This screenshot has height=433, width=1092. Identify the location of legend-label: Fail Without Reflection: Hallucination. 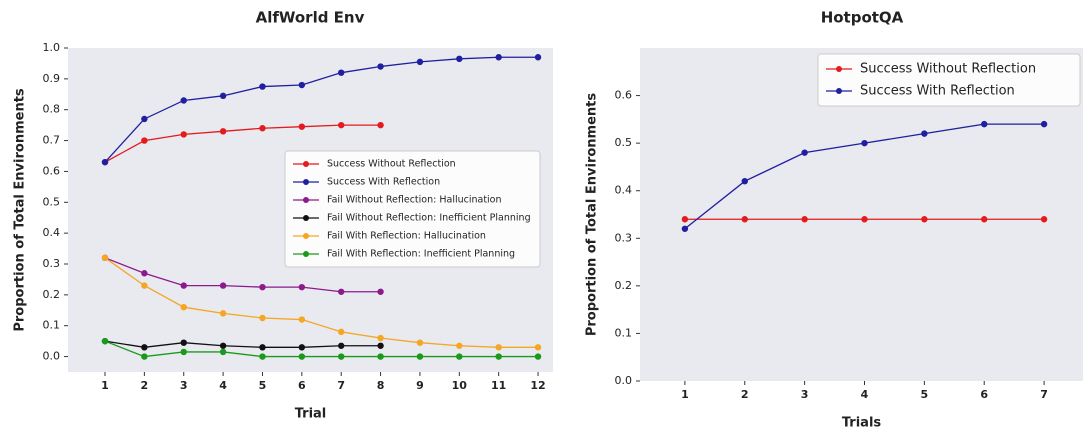
(414, 200).